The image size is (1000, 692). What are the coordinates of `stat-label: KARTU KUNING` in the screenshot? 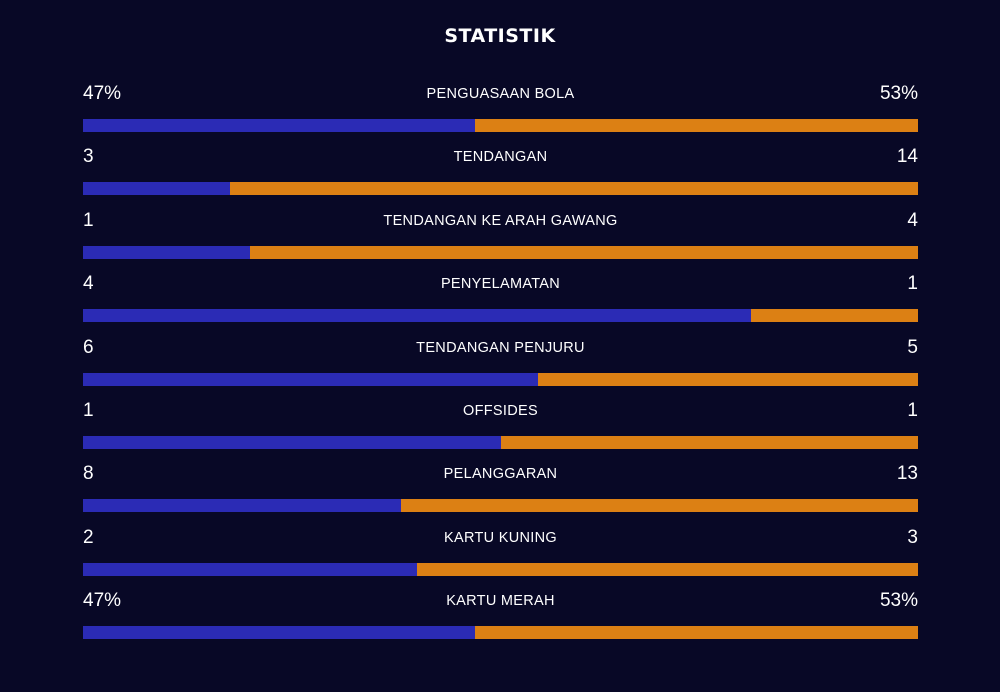 It's located at (500, 537).